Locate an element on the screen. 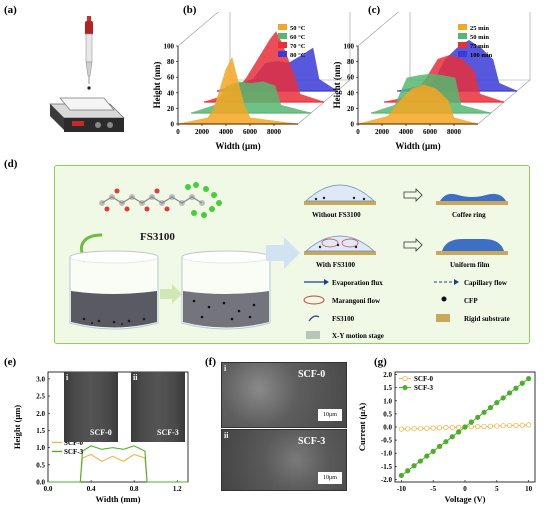 The height and width of the screenshot is (519, 552). rigid-substrate-icon is located at coordinates (443, 318).